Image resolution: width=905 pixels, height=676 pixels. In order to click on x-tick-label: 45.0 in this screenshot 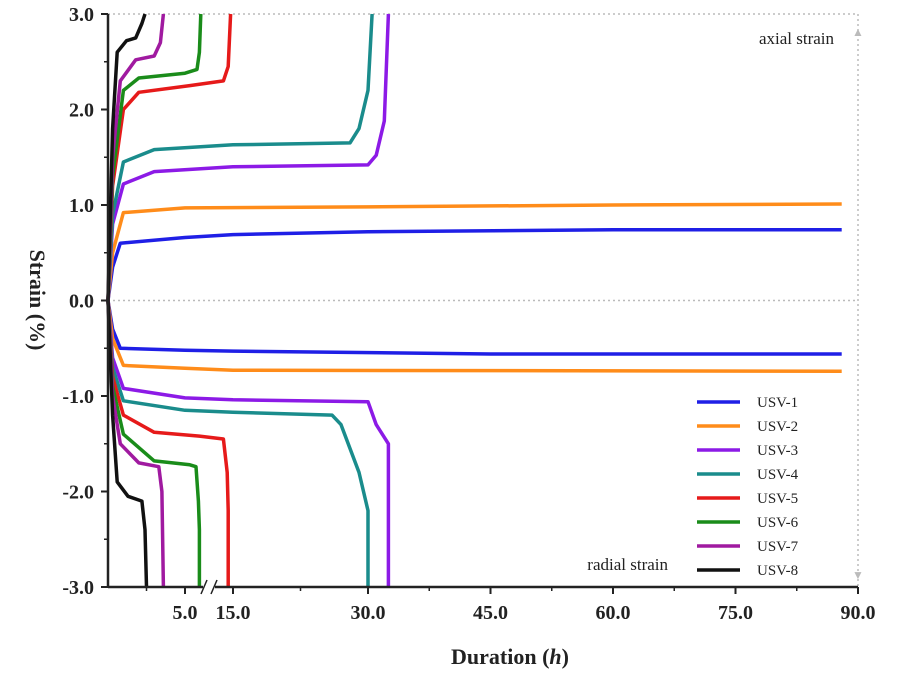, I will do `click(490, 613)`.